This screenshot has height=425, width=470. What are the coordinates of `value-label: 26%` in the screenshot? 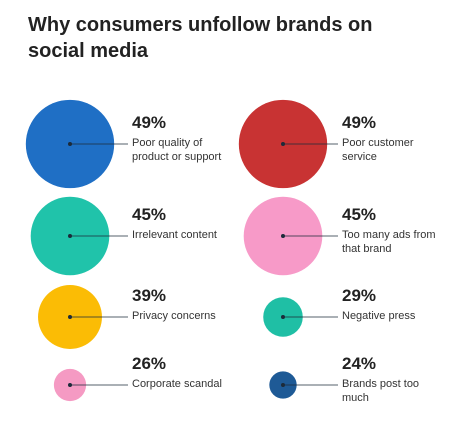 It's located at (149, 363).